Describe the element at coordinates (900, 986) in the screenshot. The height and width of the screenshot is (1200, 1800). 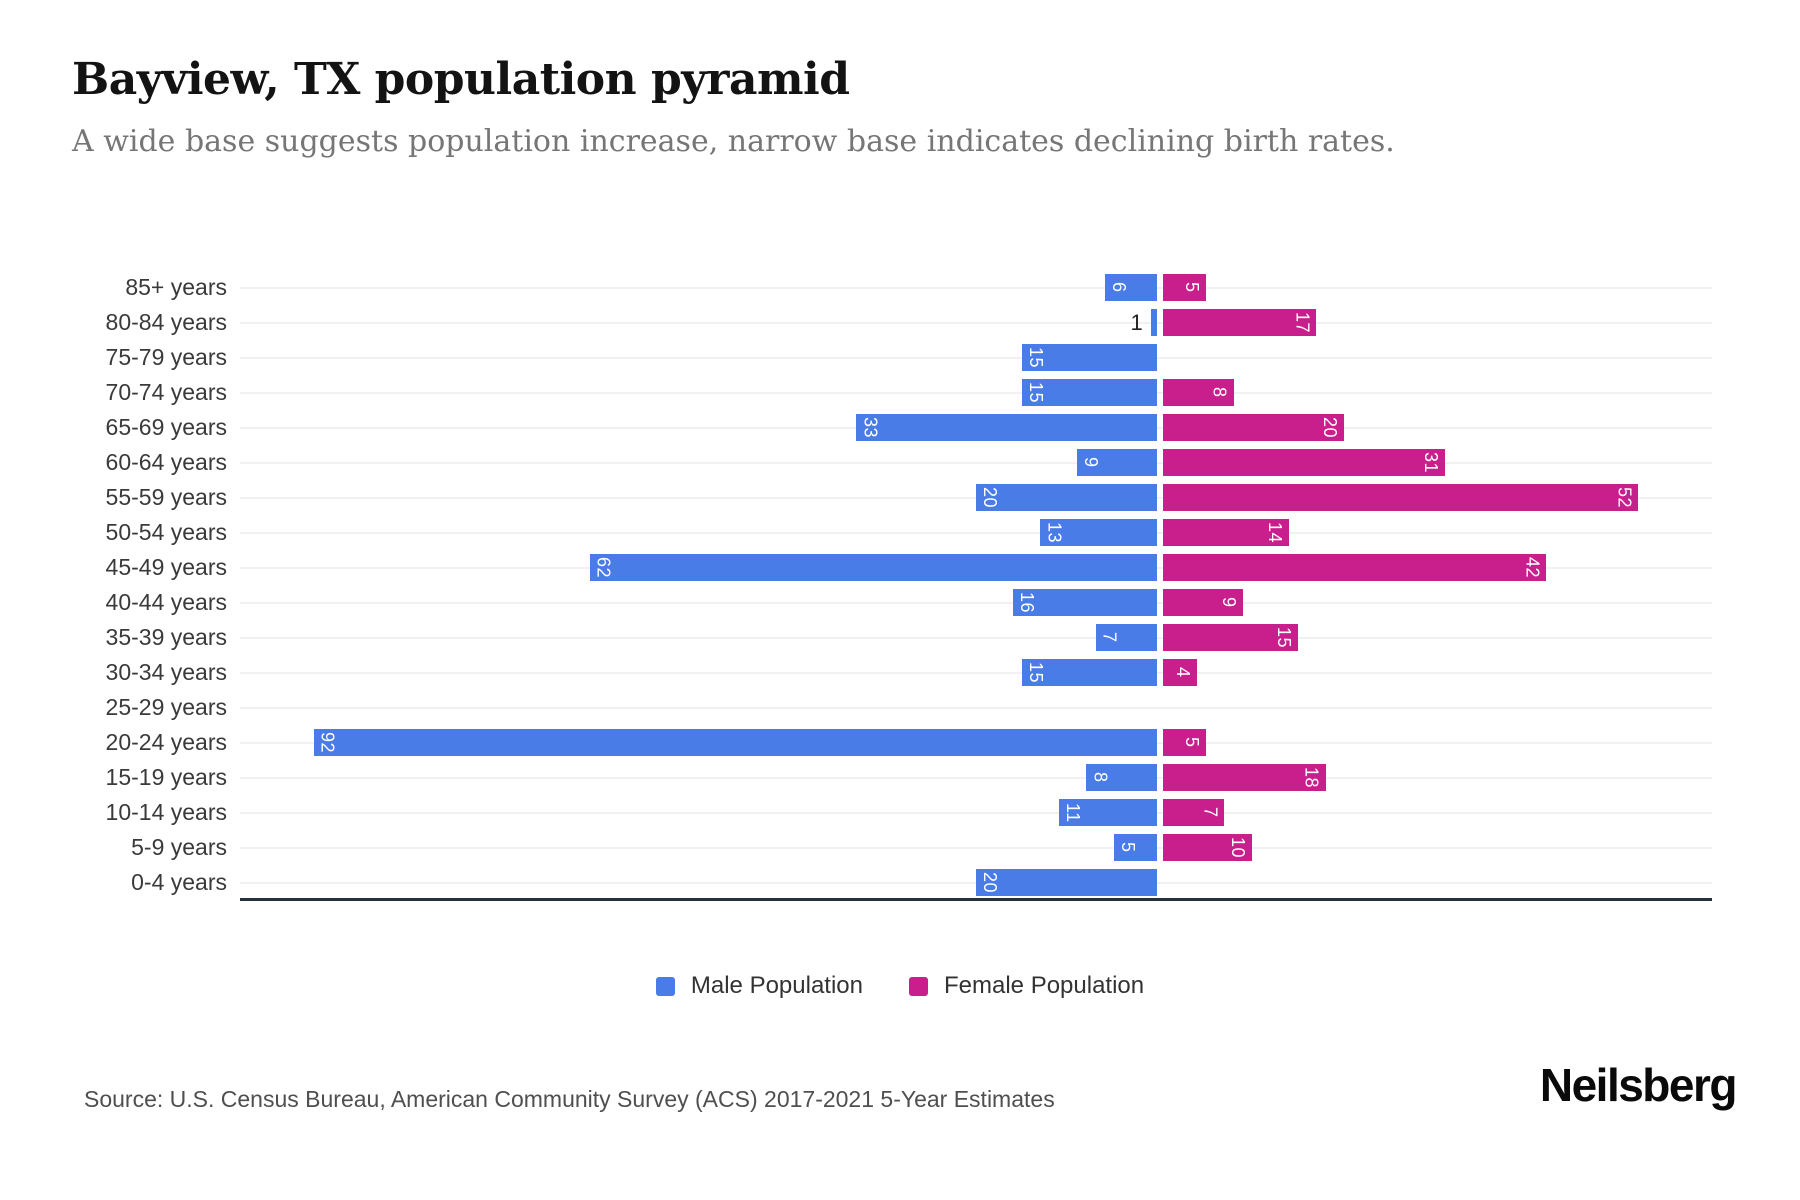
I see `legend: Male Population Female Population` at that location.